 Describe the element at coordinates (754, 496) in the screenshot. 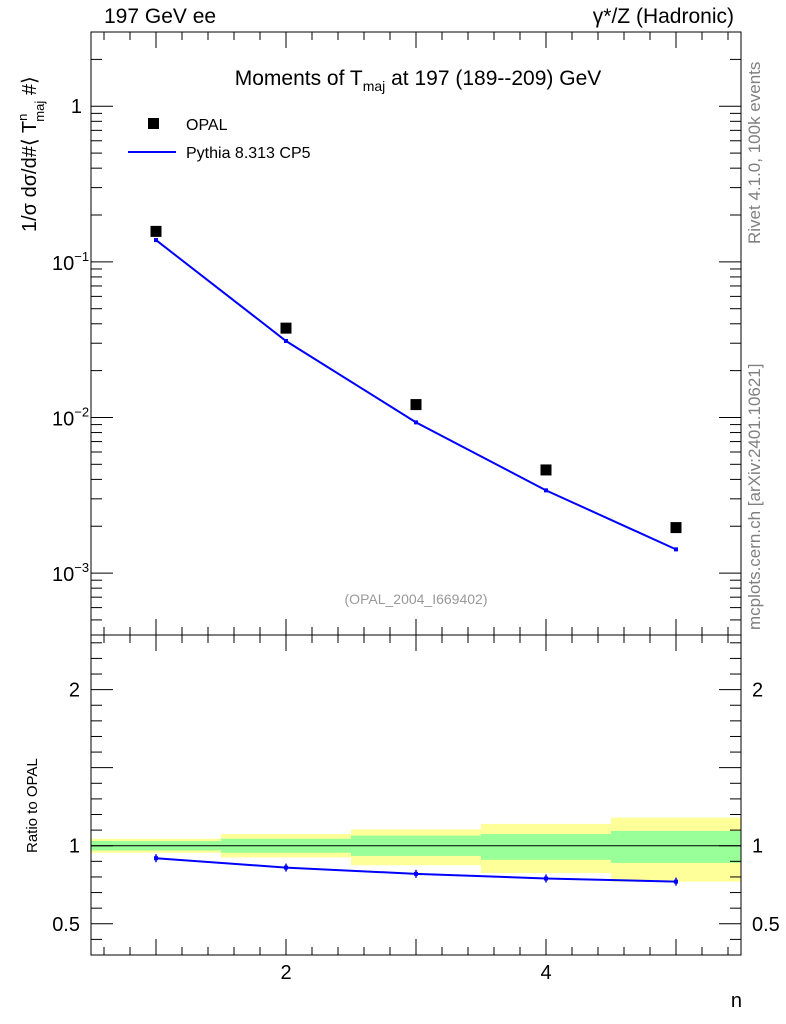

I see `mcplots-label: mcplots.cern.ch [arXiv:2401.10621]` at that location.